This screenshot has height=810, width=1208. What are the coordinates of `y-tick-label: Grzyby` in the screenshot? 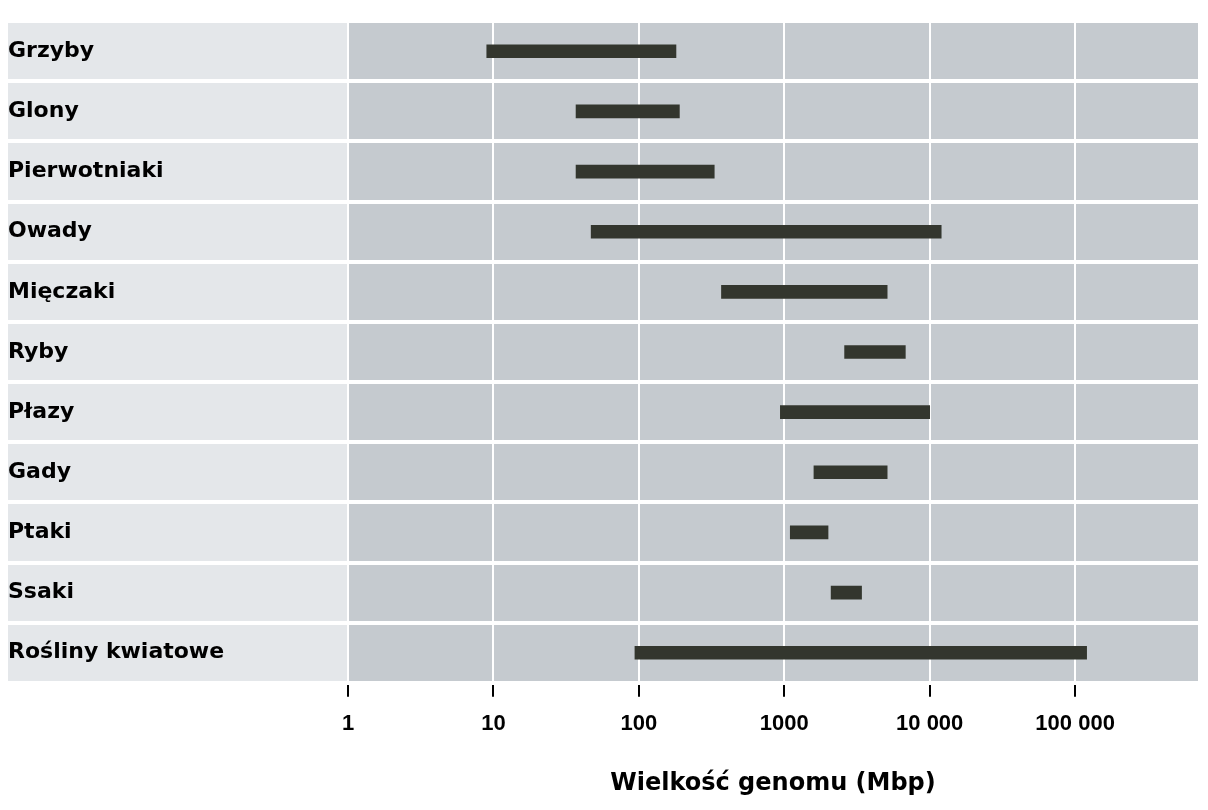 It's located at (51, 49).